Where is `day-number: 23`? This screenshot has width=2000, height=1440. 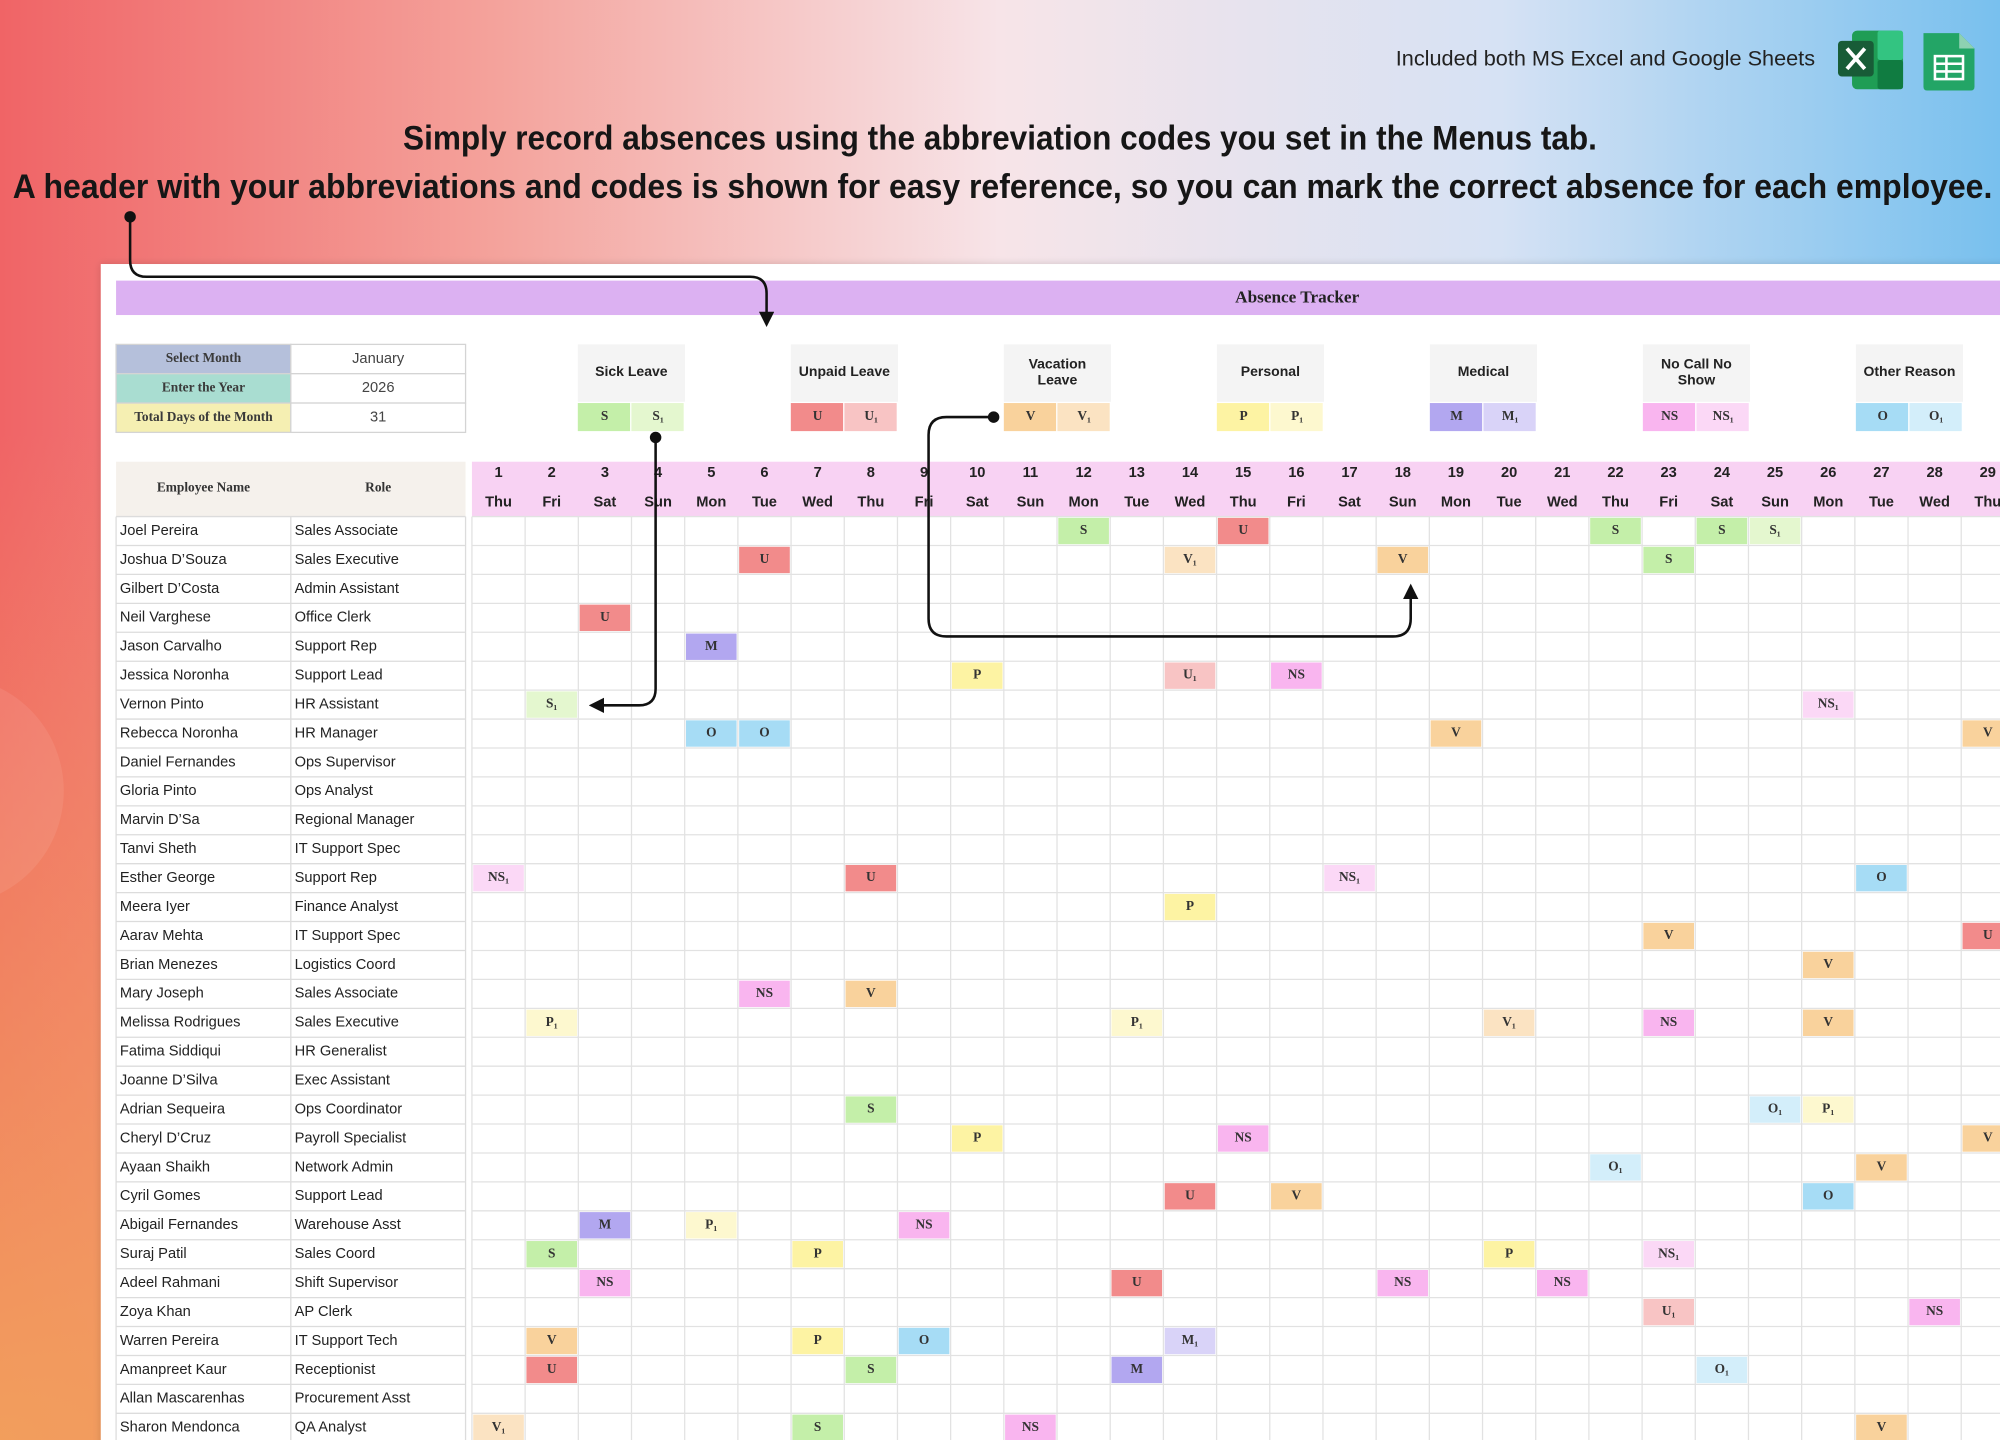
day-number: 23 is located at coordinates (1669, 473).